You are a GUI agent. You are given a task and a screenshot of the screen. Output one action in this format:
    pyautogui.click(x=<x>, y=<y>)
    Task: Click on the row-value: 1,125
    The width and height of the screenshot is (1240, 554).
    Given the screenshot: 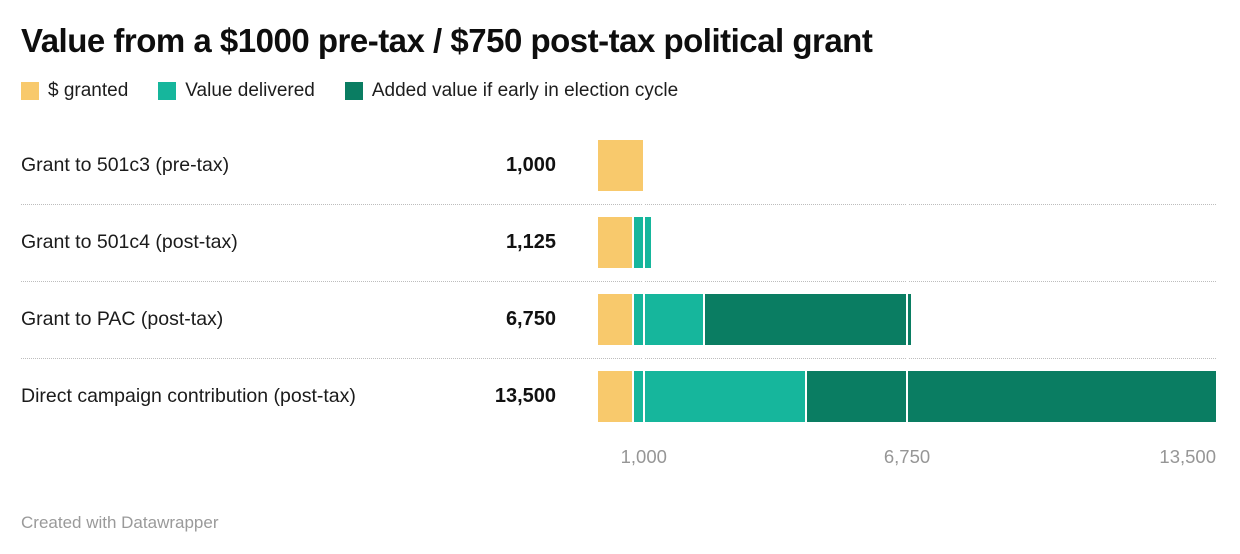 What is the action you would take?
    pyautogui.click(x=530, y=242)
    